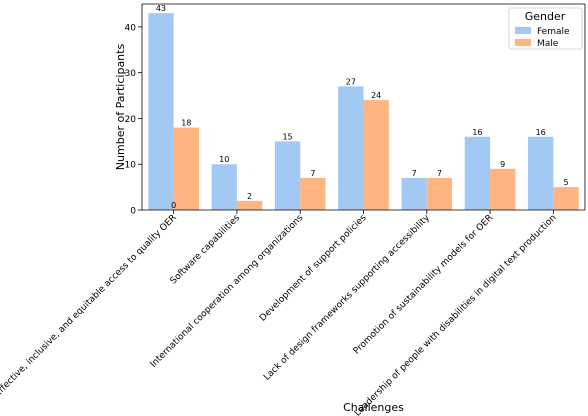 The height and width of the screenshot is (416, 588). I want to click on y-axis-ticks: 0 10 20 30 40, so click(133, 120).